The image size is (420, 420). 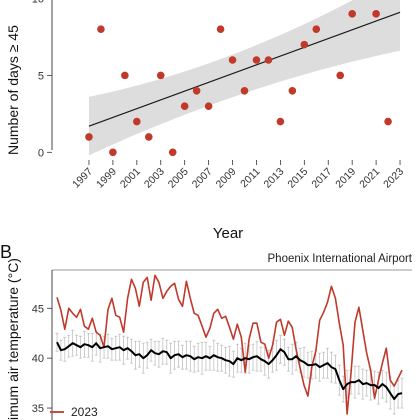 I want to click on y-tick-label: 40, so click(x=38, y=359).